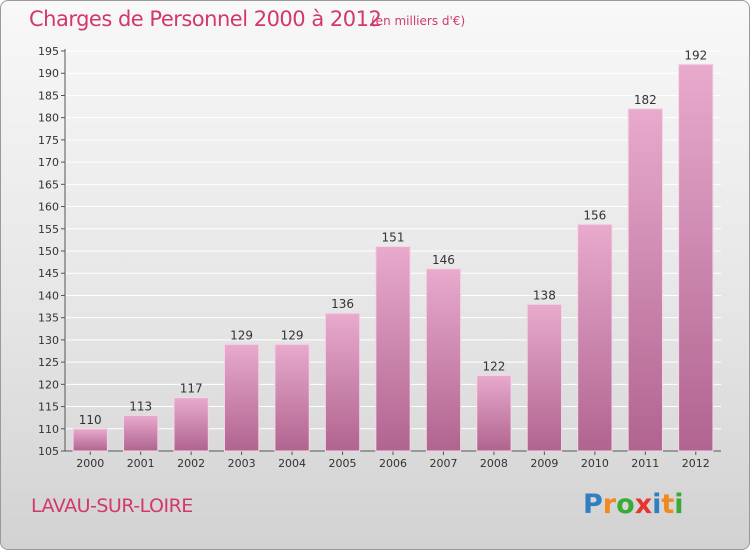 This screenshot has width=750, height=550. What do you see at coordinates (48, 318) in the screenshot?
I see `y-tick-label: 135` at bounding box center [48, 318].